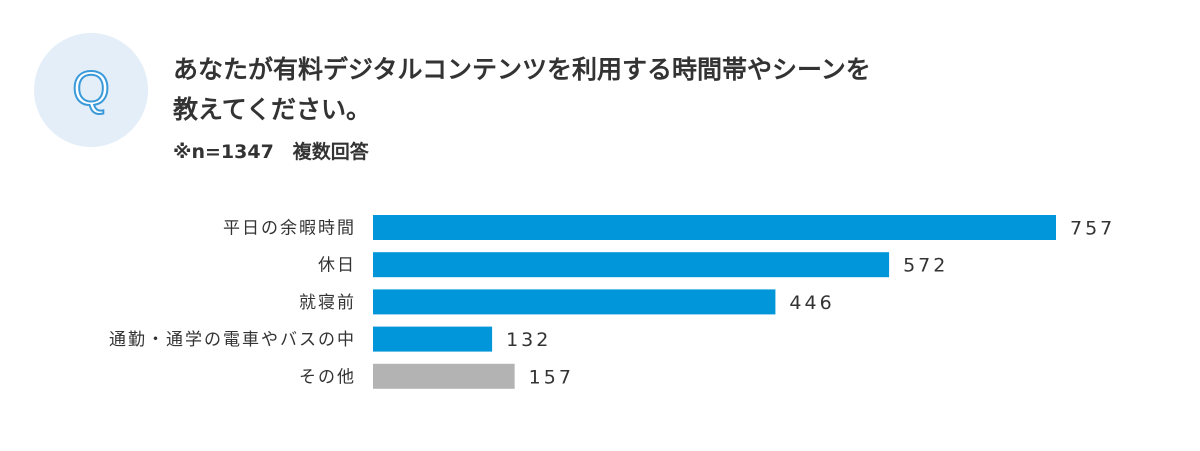  I want to click on category-label: 平日の余暇時間, so click(289, 229).